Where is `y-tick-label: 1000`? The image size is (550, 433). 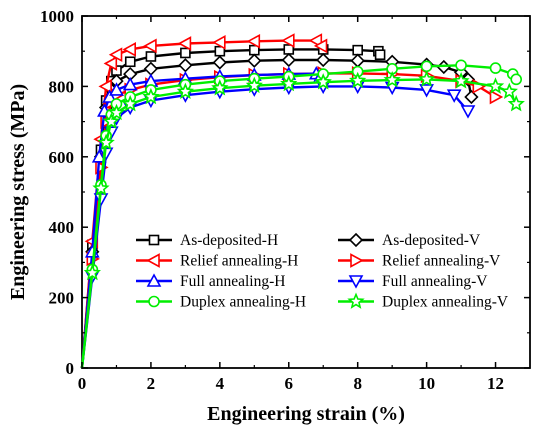 y-tick-label: 1000 is located at coordinates (57, 16).